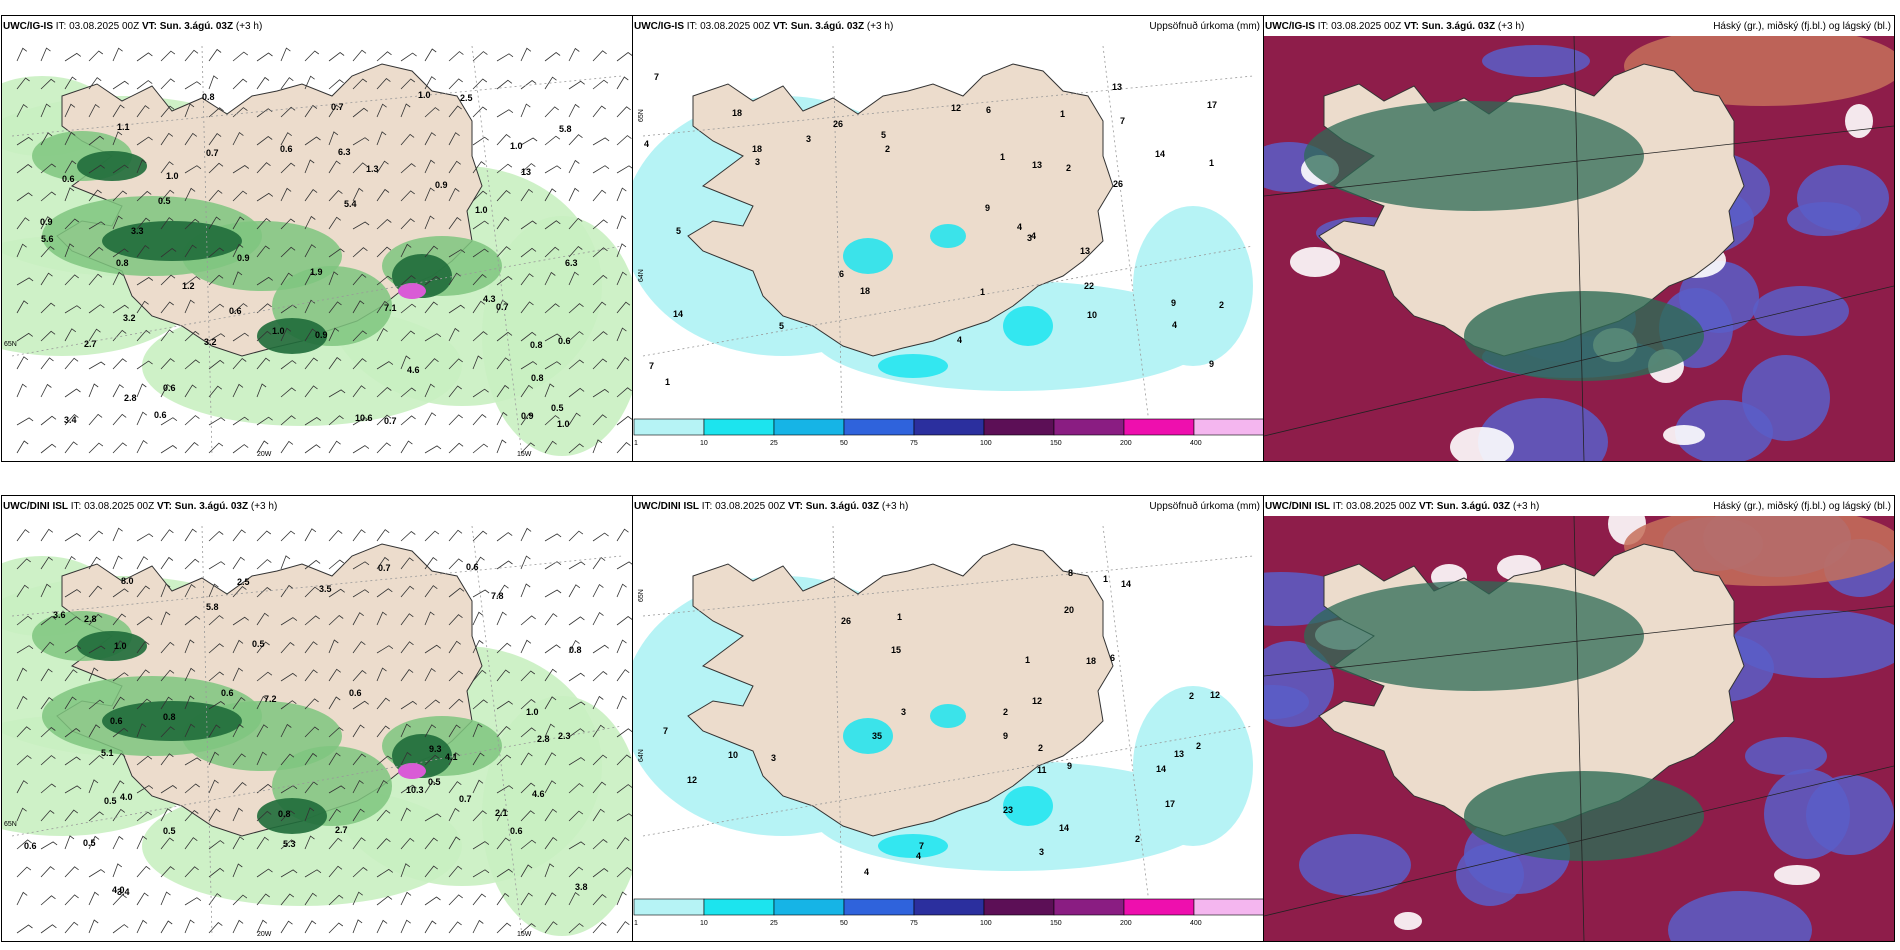 This screenshot has width=1900, height=950. I want to click on precip-value-label: 5.8, so click(212, 607).